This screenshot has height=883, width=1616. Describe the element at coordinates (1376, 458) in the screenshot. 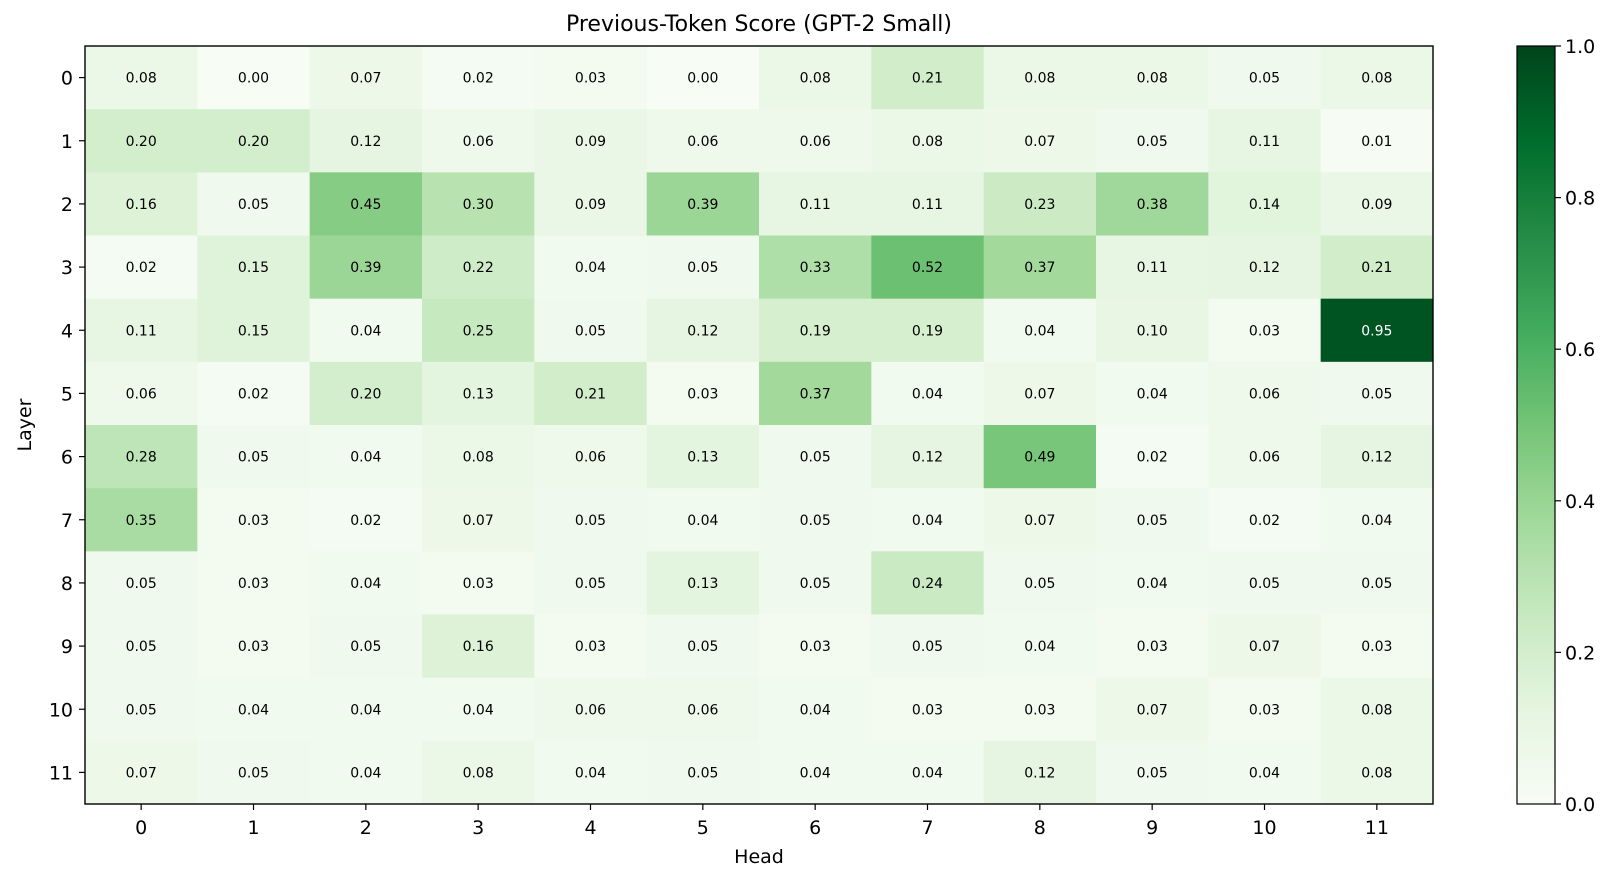

I see `cell-value-label: 0.12` at that location.